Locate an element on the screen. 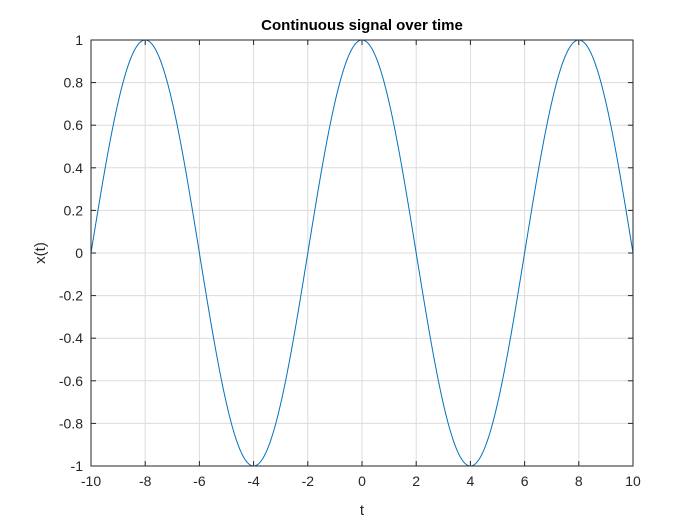 This screenshot has height=525, width=700. x-tick-label: 0 is located at coordinates (362, 481).